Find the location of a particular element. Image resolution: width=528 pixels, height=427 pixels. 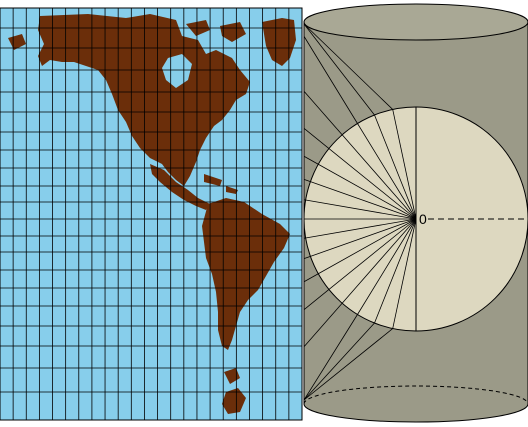

globe-latitude-spokes is located at coordinates (360, 219).